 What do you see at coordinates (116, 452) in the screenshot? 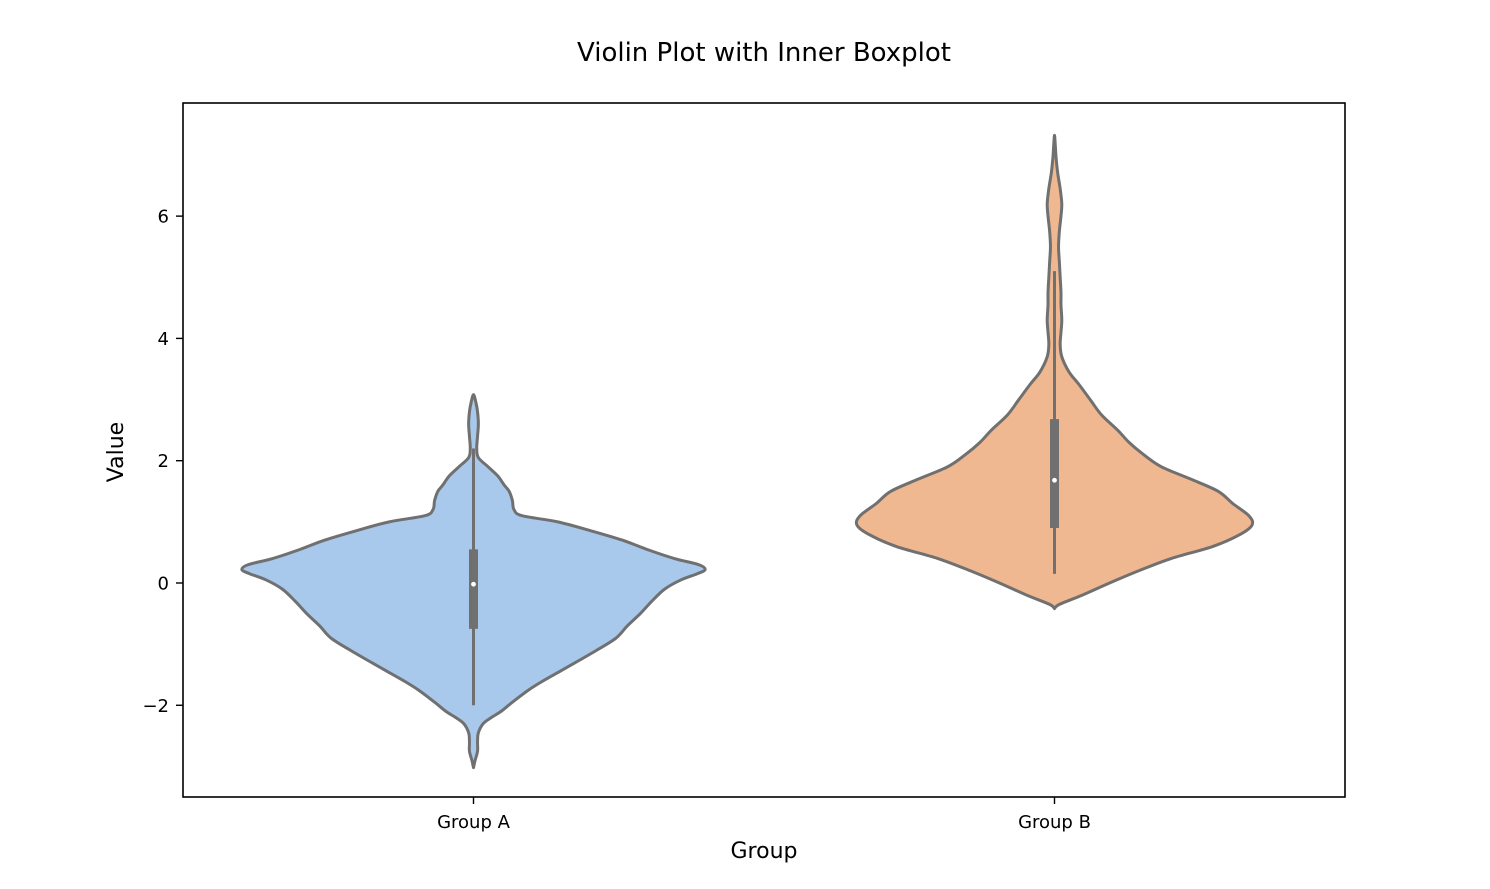
I see `y-axis-label: Value` at bounding box center [116, 452].